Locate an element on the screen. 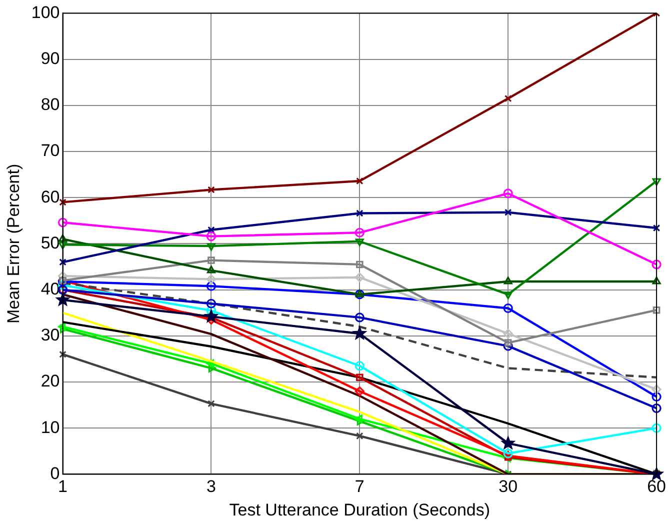 The height and width of the screenshot is (521, 669). y-tick-label: 20 is located at coordinates (50, 381).